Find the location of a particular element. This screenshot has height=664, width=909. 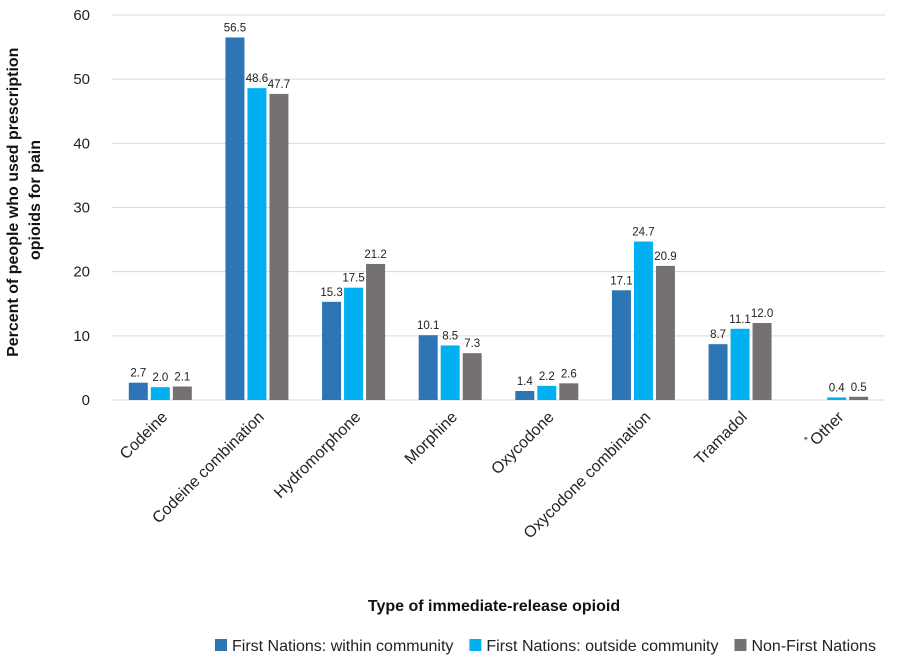

data-label: 20.9 is located at coordinates (665, 257).